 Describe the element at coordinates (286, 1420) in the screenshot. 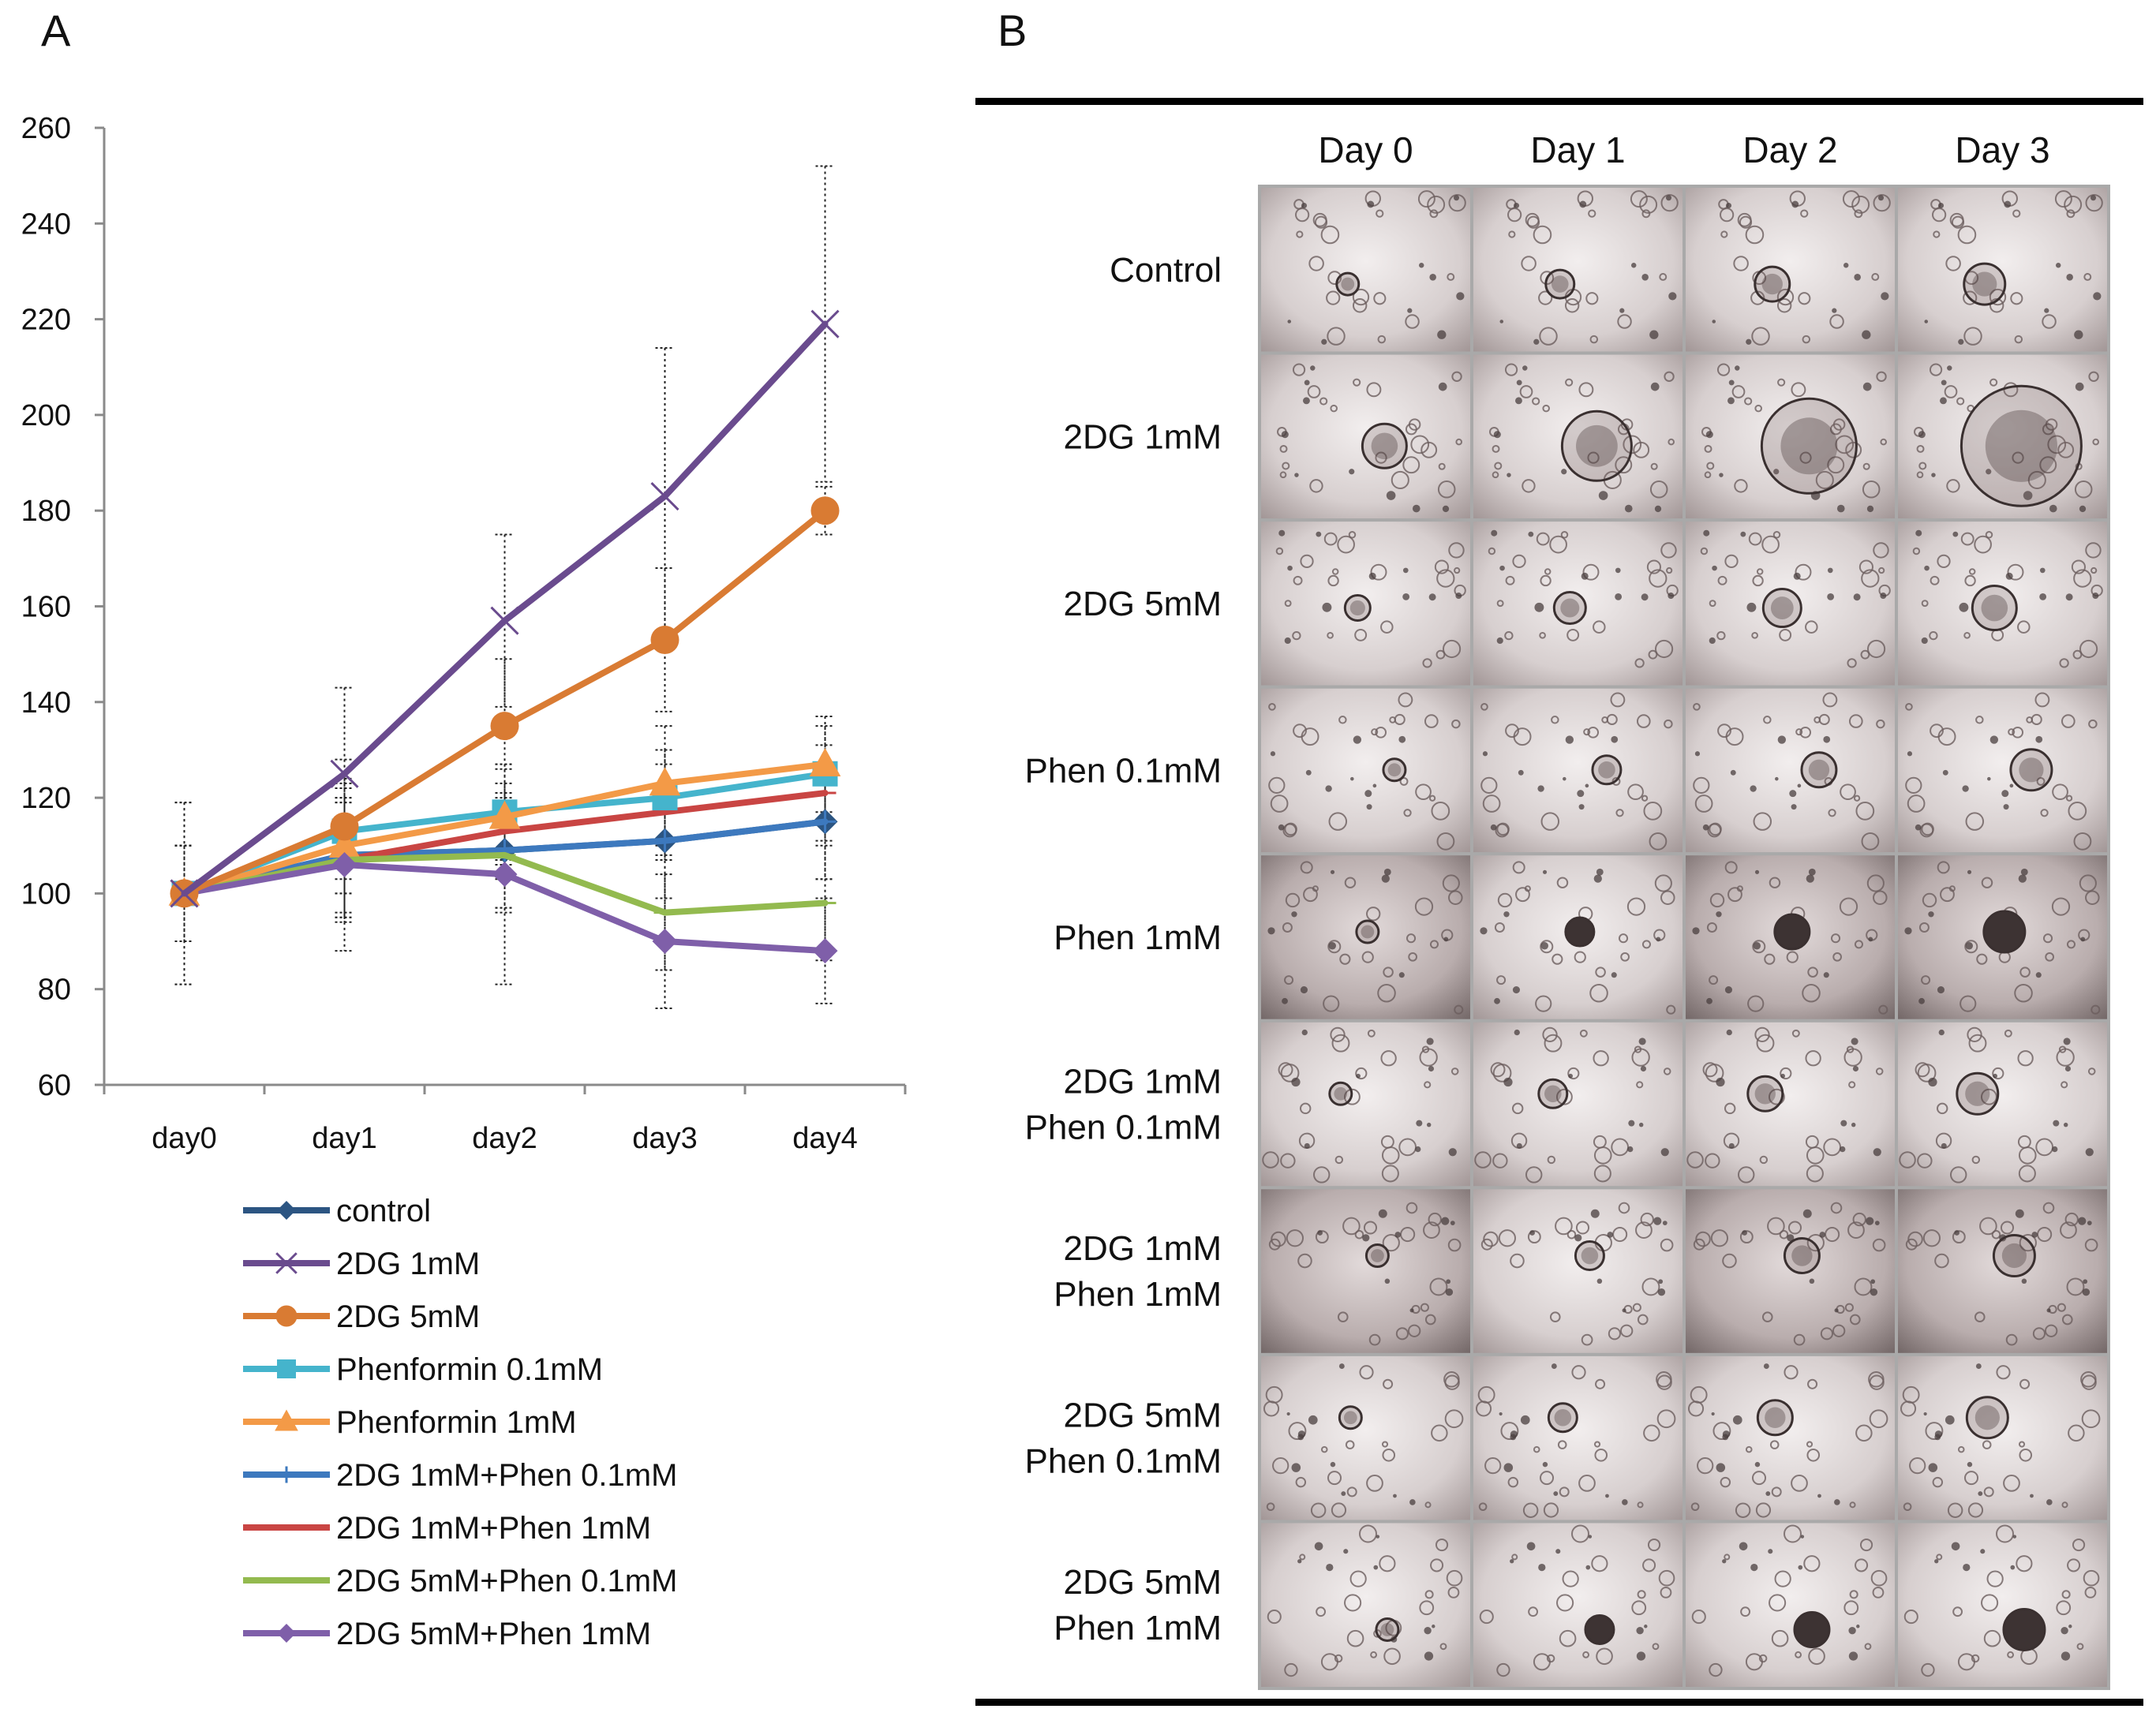

I see `legend-marker` at that location.